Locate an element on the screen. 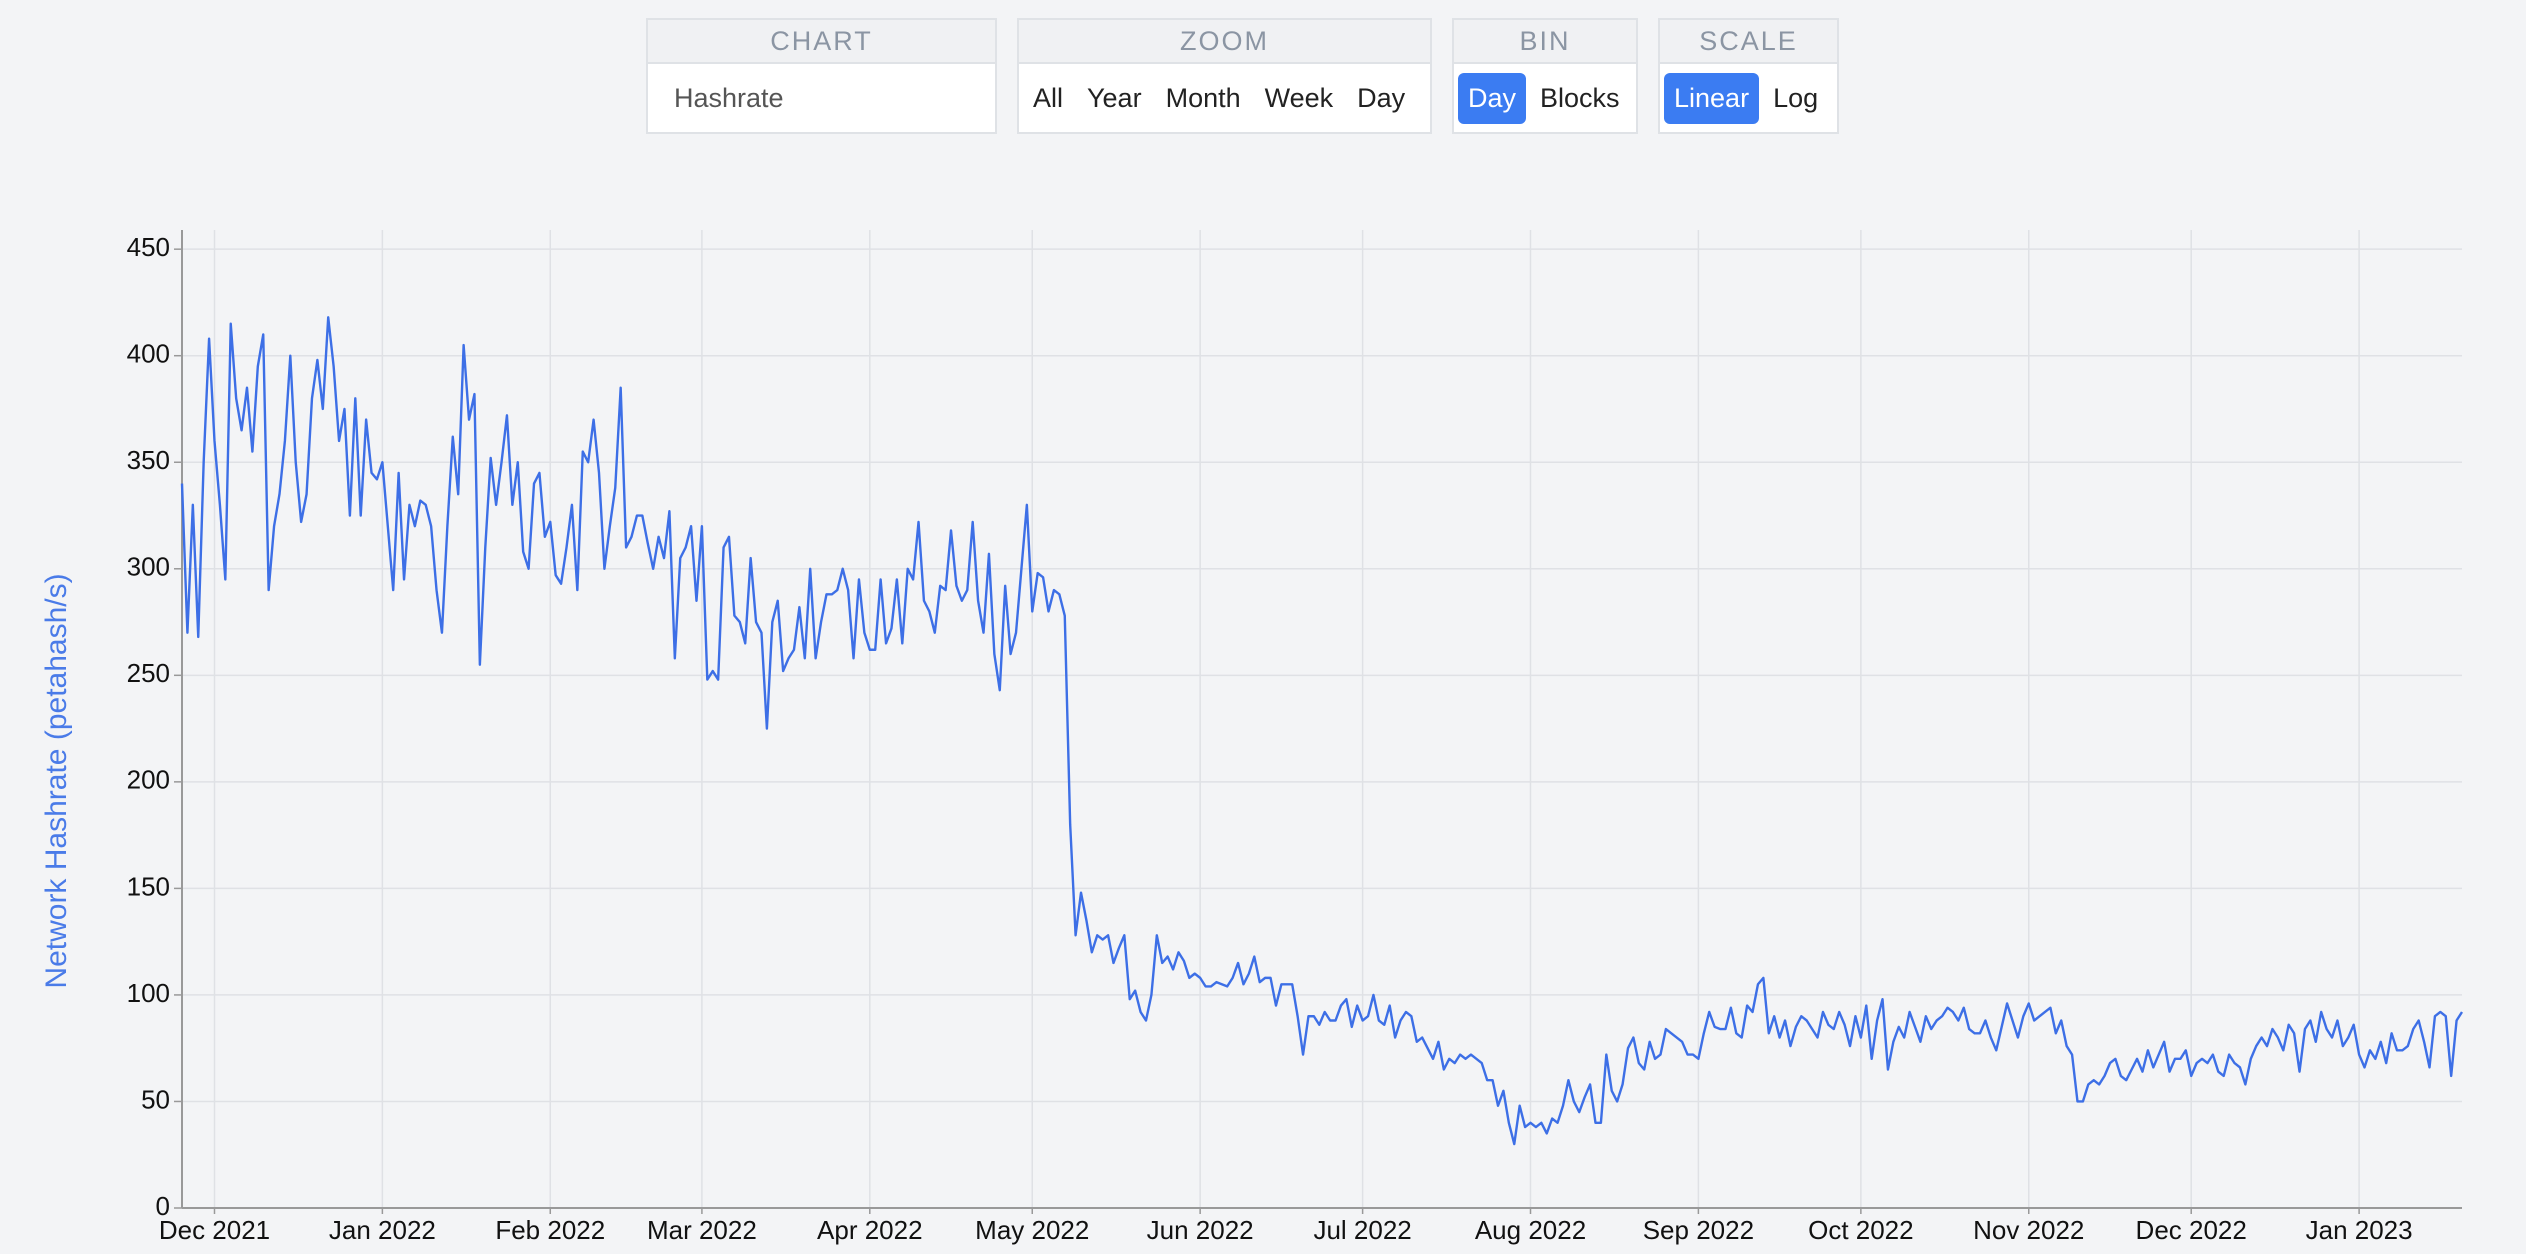 The image size is (2526, 1254). y-tick-label: 300 is located at coordinates (148, 567).